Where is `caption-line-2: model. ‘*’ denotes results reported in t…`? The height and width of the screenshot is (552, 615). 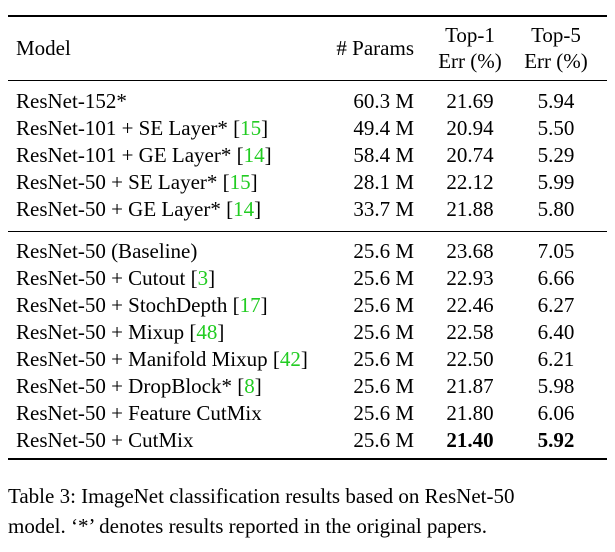
caption-line-2: model. ‘*’ denotes results reported in t… is located at coordinates (247, 526).